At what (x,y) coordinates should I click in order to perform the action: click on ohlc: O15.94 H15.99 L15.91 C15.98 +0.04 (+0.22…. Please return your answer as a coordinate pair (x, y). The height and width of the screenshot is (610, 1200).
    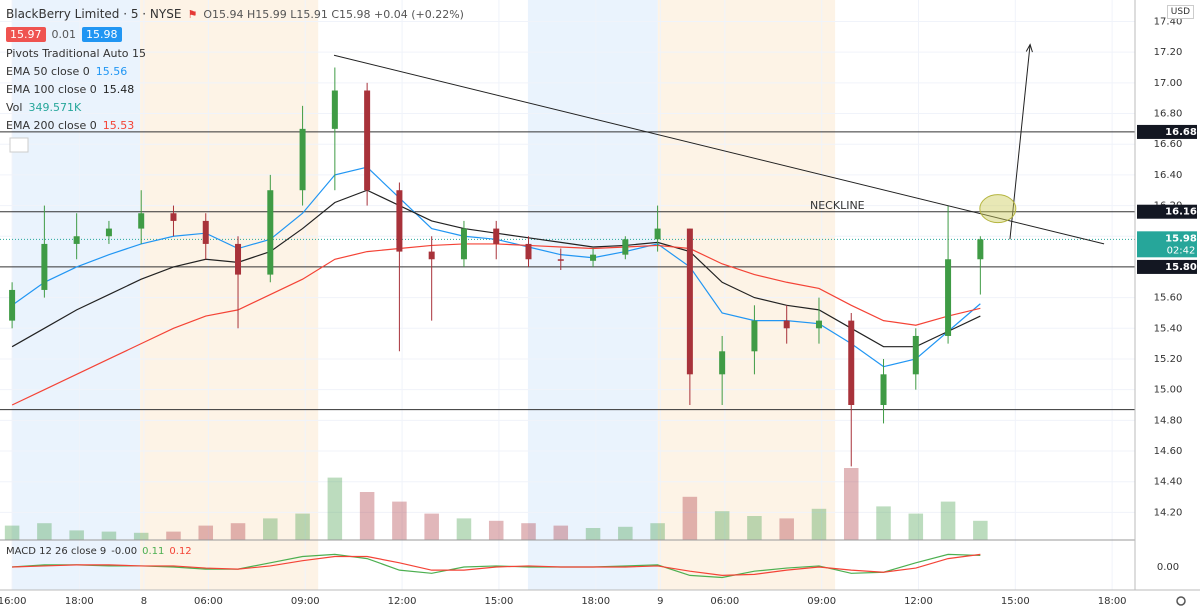
    Looking at the image, I should click on (333, 14).